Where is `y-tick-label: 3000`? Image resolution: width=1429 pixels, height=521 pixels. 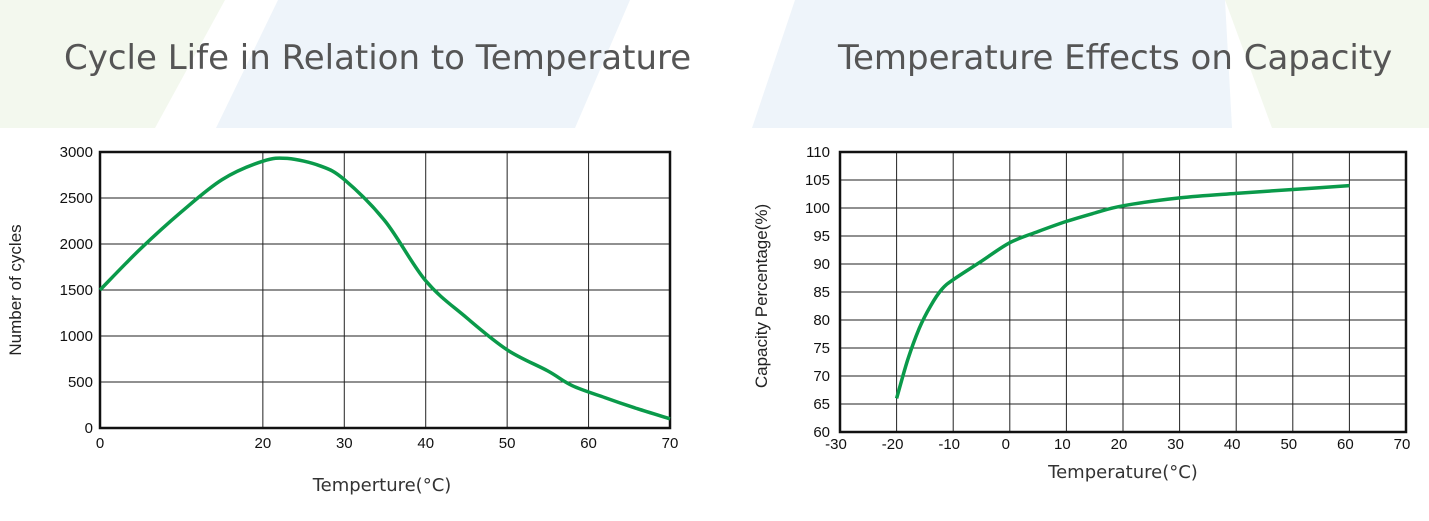
y-tick-label: 3000 is located at coordinates (76, 152).